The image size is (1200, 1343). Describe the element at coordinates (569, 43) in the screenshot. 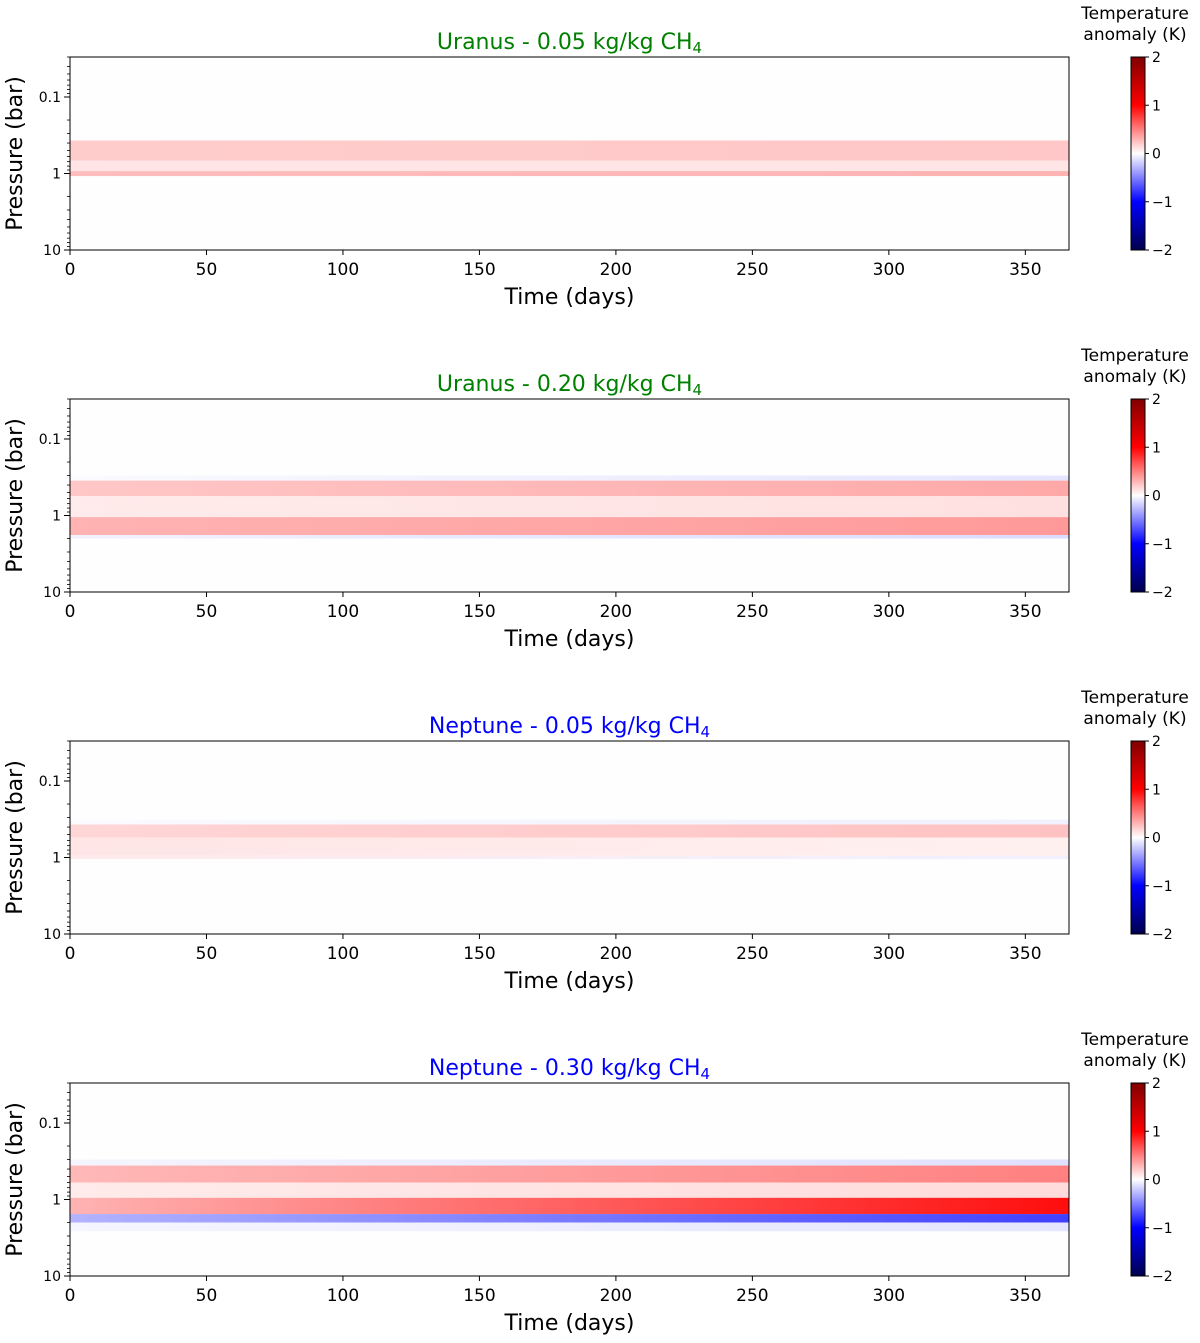

I see `chart-title: Uranus - 0.05 kg/kg CH4` at that location.